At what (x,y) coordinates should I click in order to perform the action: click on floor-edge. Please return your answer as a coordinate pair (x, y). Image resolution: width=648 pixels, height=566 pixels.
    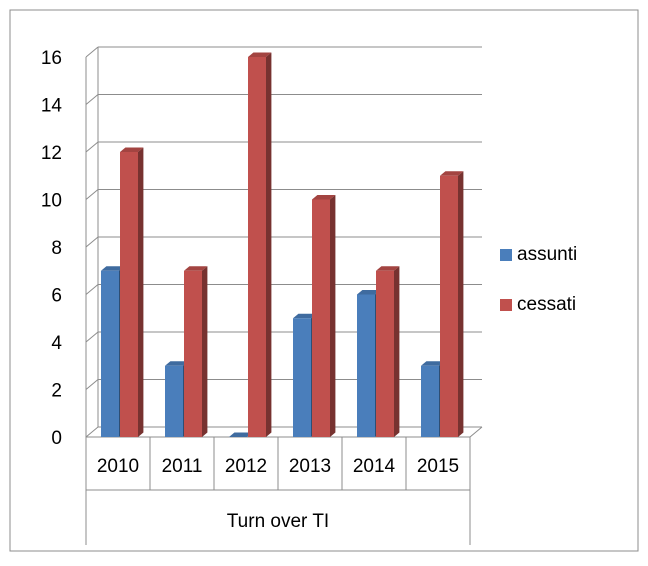
    Looking at the image, I should click on (476, 432).